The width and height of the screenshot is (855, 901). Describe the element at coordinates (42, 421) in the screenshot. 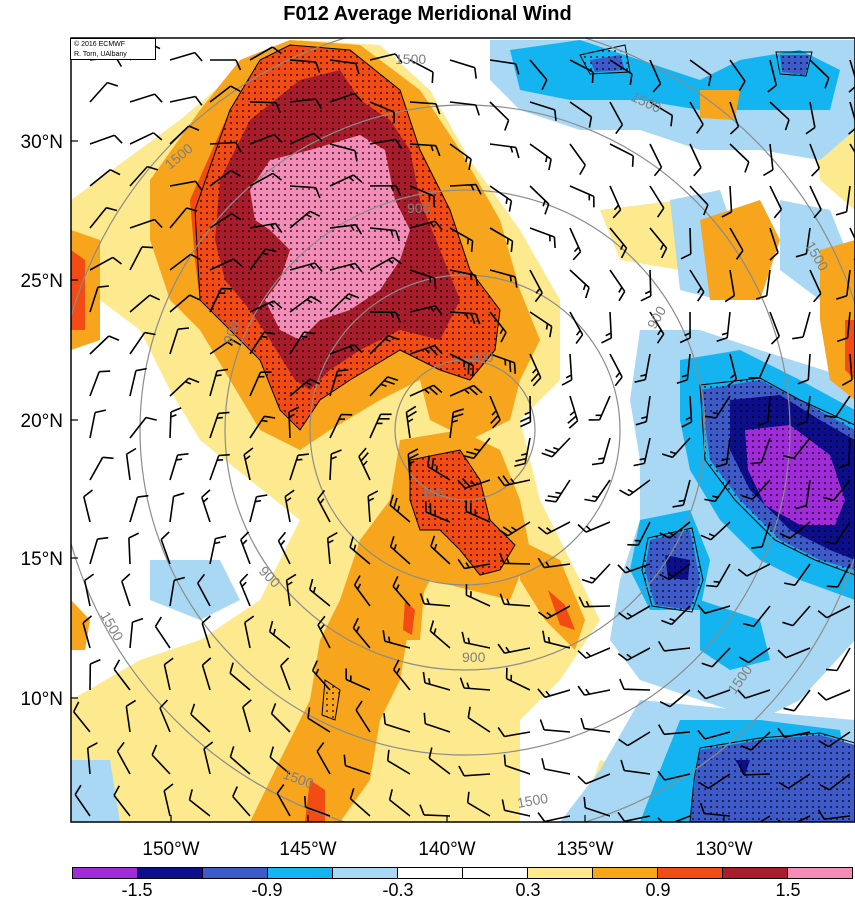

I see `lat-label-20n: 20°N` at that location.